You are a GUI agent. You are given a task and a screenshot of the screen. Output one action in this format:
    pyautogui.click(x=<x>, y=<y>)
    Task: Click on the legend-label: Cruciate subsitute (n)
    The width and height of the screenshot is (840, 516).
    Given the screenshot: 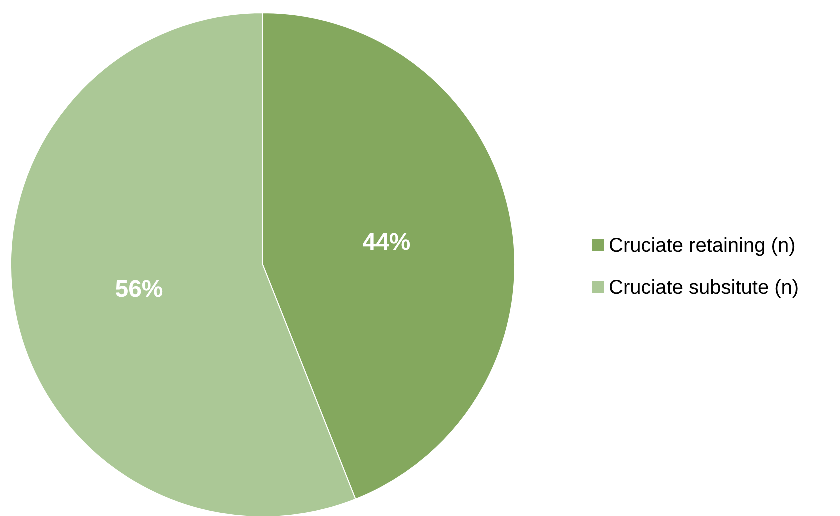 What is the action you would take?
    pyautogui.click(x=704, y=288)
    